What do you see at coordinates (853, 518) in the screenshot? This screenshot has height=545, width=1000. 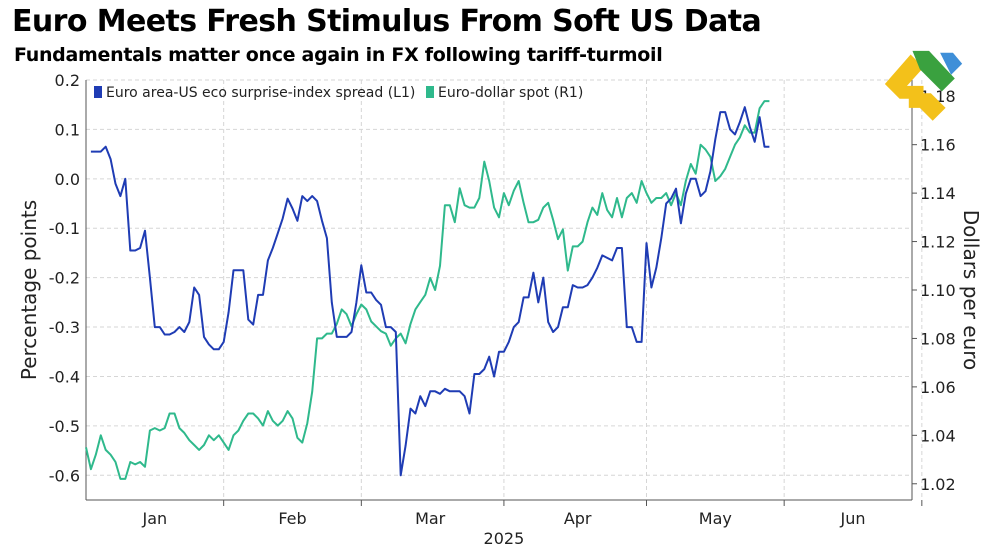 I see `x-tick-label: Jun` at bounding box center [853, 518].